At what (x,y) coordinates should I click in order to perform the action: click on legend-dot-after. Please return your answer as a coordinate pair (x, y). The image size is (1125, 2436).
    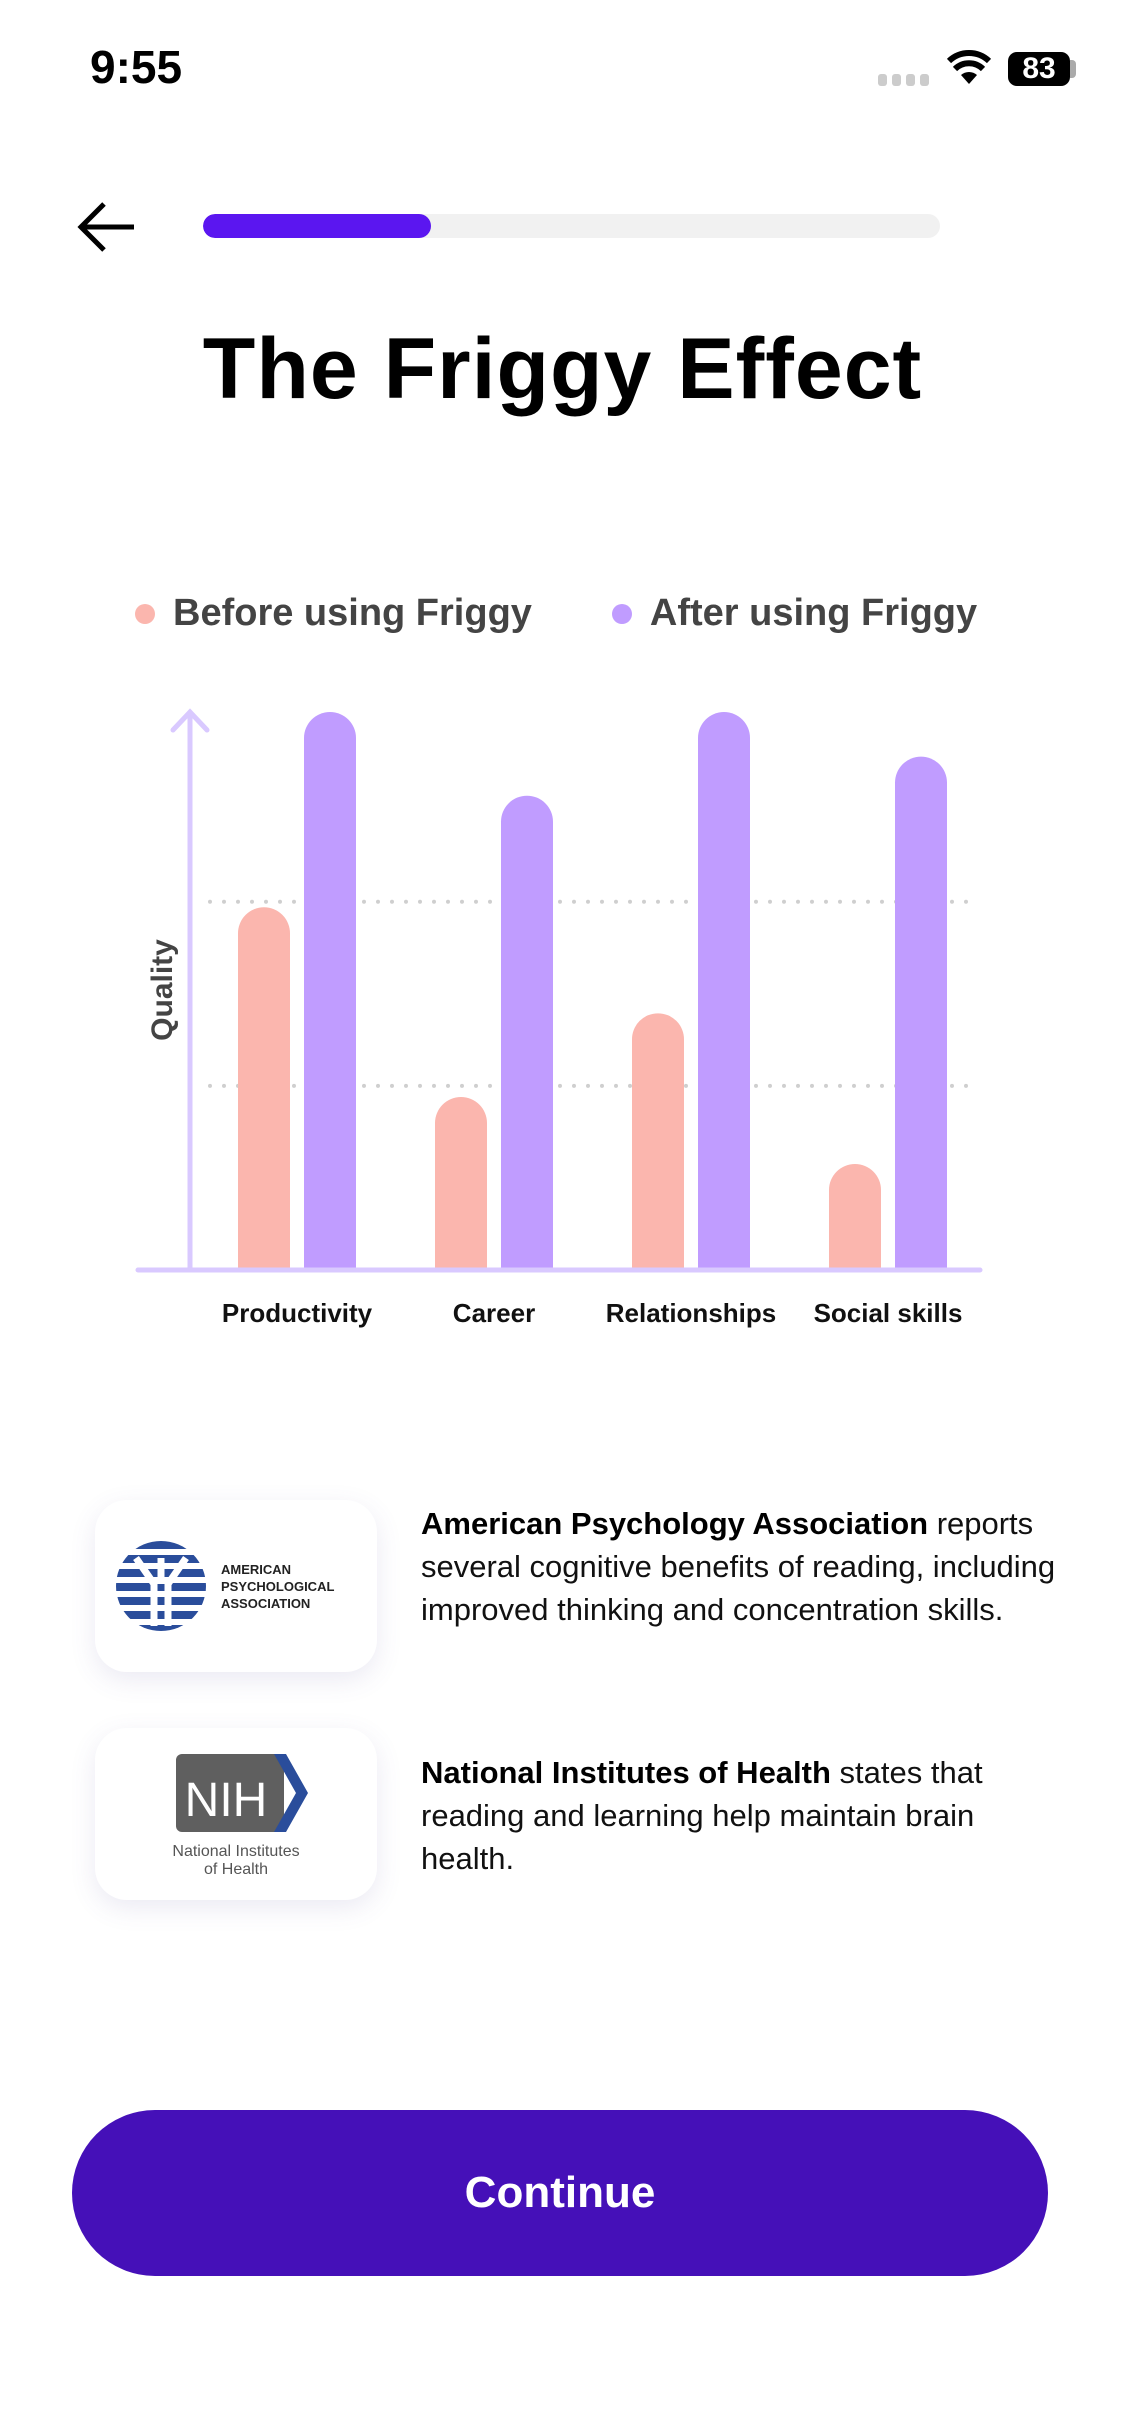
    Looking at the image, I should click on (621, 613).